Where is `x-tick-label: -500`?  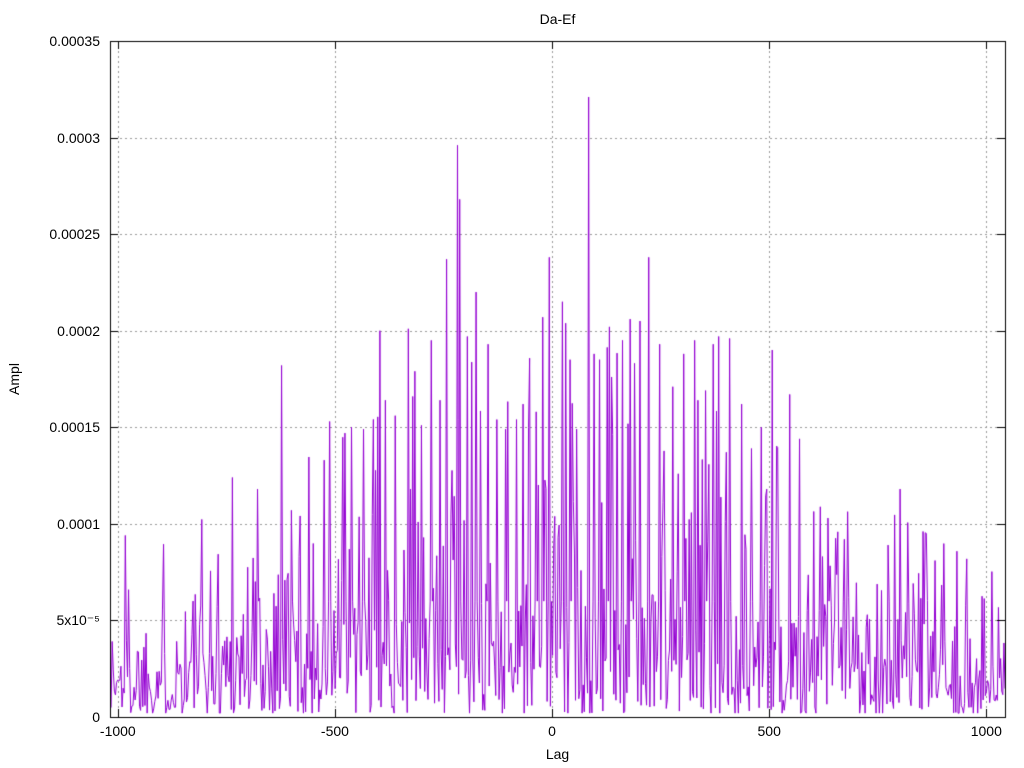
x-tick-label: -500 is located at coordinates (334, 731).